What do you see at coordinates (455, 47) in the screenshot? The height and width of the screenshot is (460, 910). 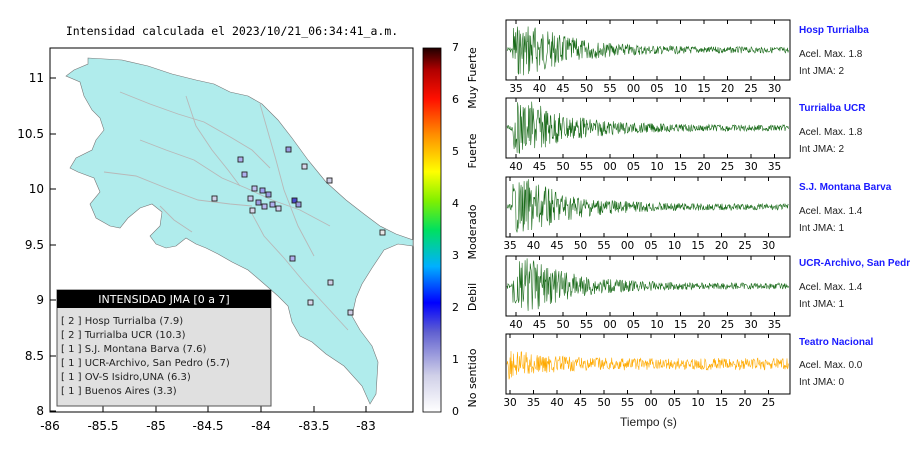 I see `cb-tick: 7` at bounding box center [455, 47].